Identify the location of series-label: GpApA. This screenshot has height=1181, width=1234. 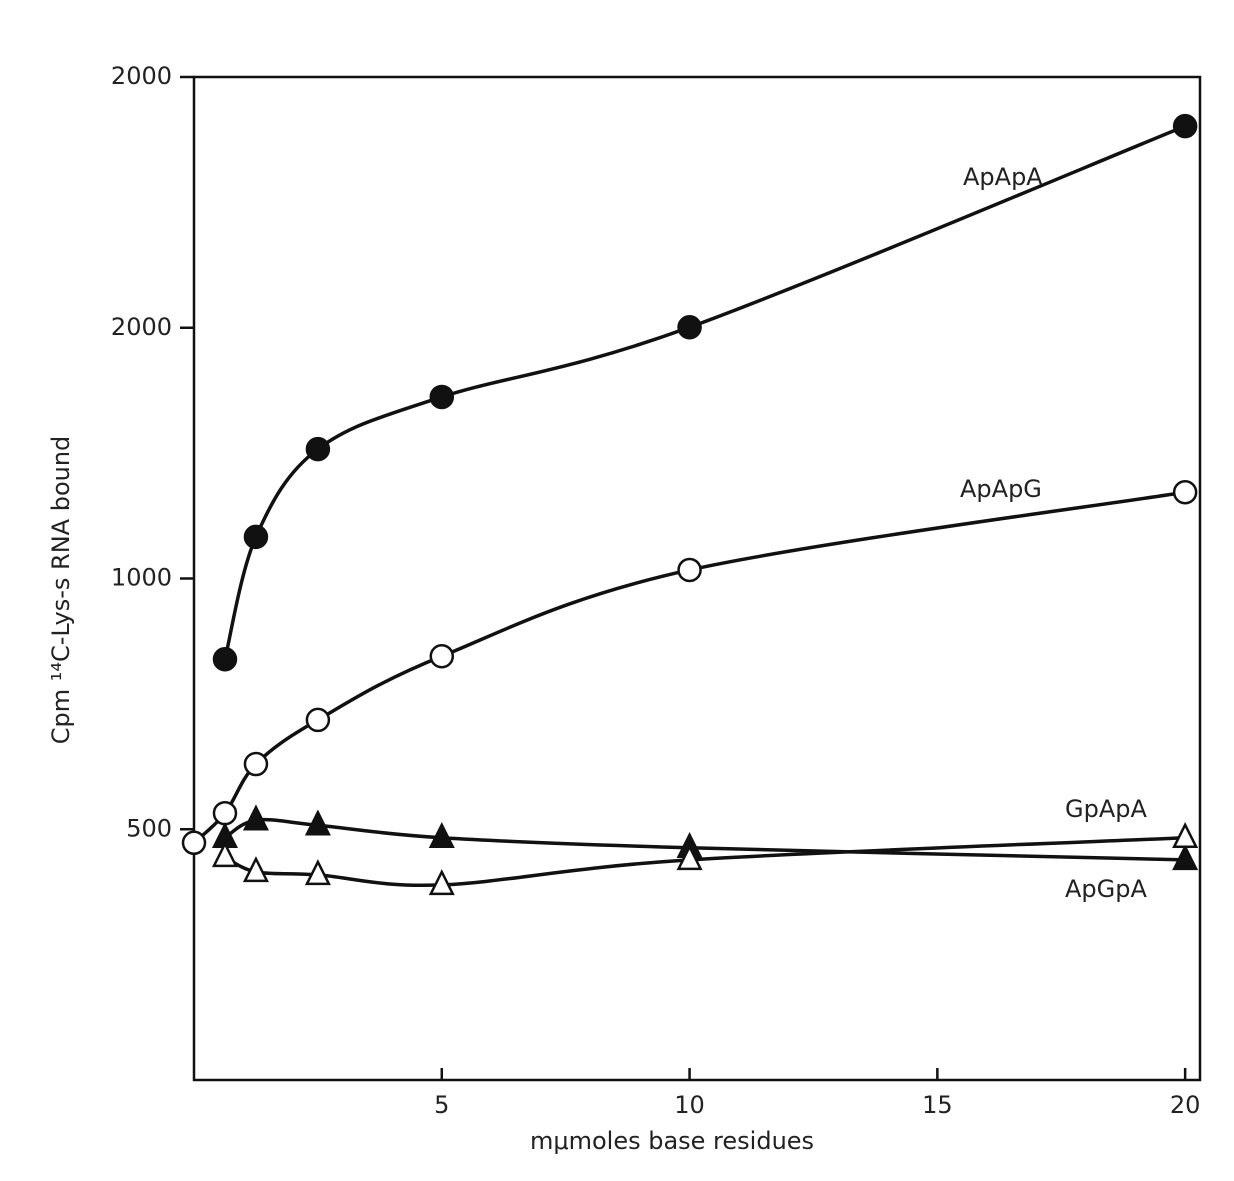
(1106, 809).